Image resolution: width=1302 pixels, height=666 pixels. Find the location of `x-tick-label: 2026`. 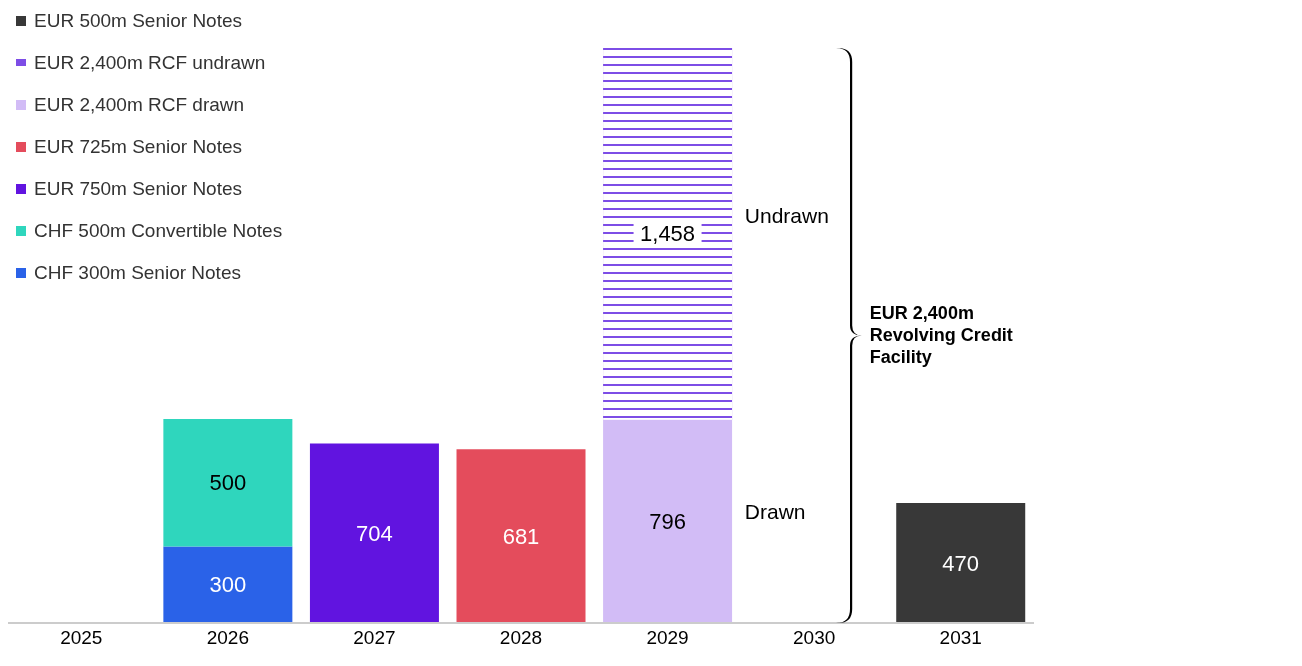

x-tick-label: 2026 is located at coordinates (227, 638).